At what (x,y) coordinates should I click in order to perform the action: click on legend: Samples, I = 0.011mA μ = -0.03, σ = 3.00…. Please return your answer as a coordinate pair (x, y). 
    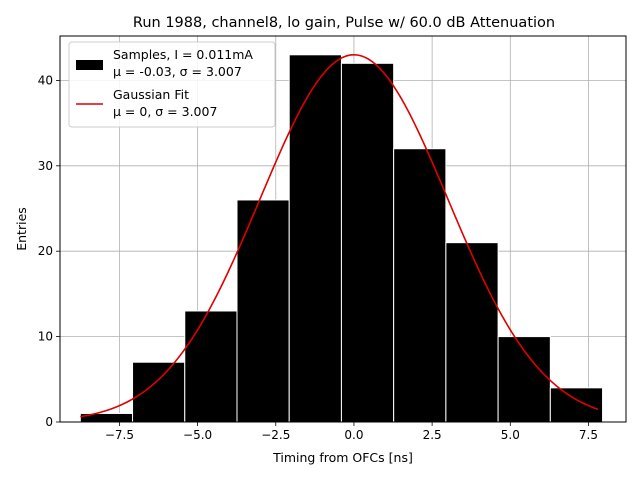
    Looking at the image, I should click on (172, 84).